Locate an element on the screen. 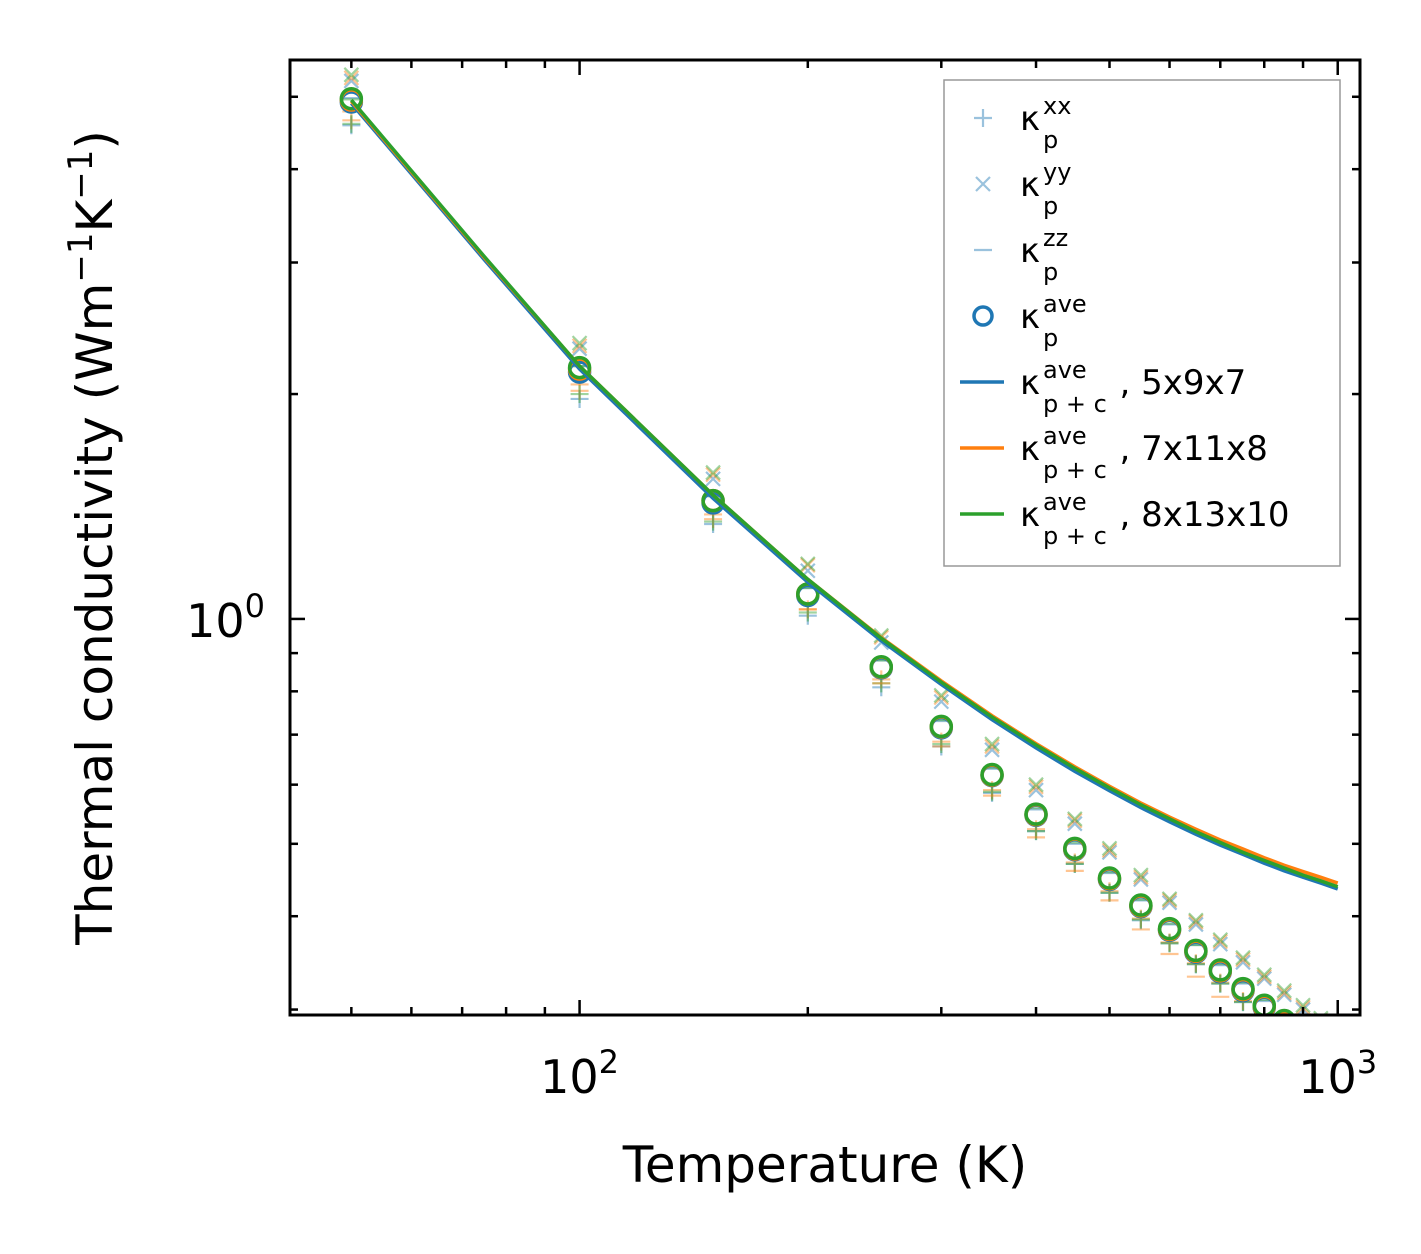 The image size is (1421, 1254). legend-entry-4: κ ave p + c, 5x9x7 is located at coordinates (1103, 387).